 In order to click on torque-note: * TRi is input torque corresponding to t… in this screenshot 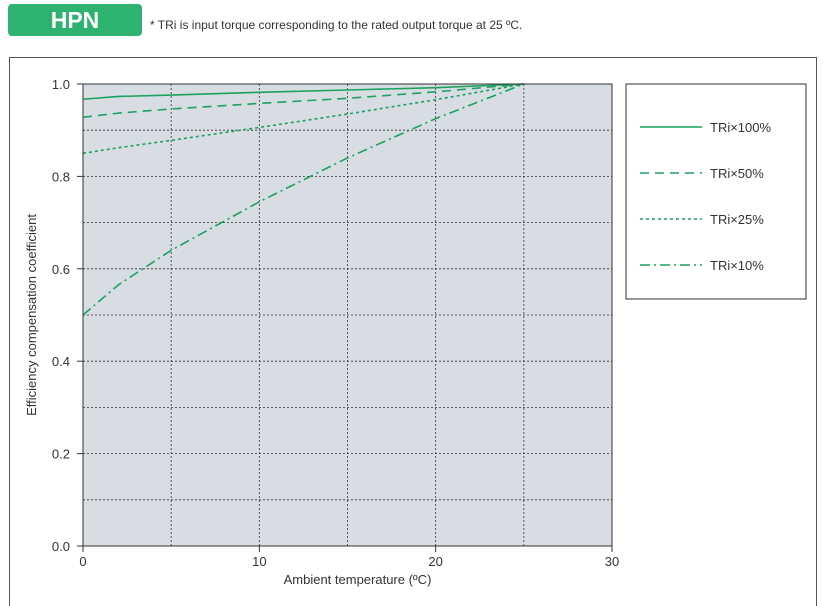, I will do `click(336, 25)`.